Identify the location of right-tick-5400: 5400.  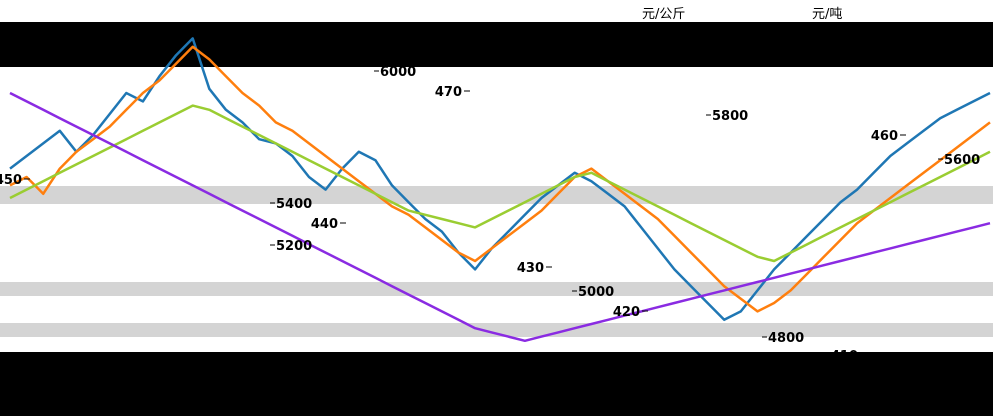
(294, 204).